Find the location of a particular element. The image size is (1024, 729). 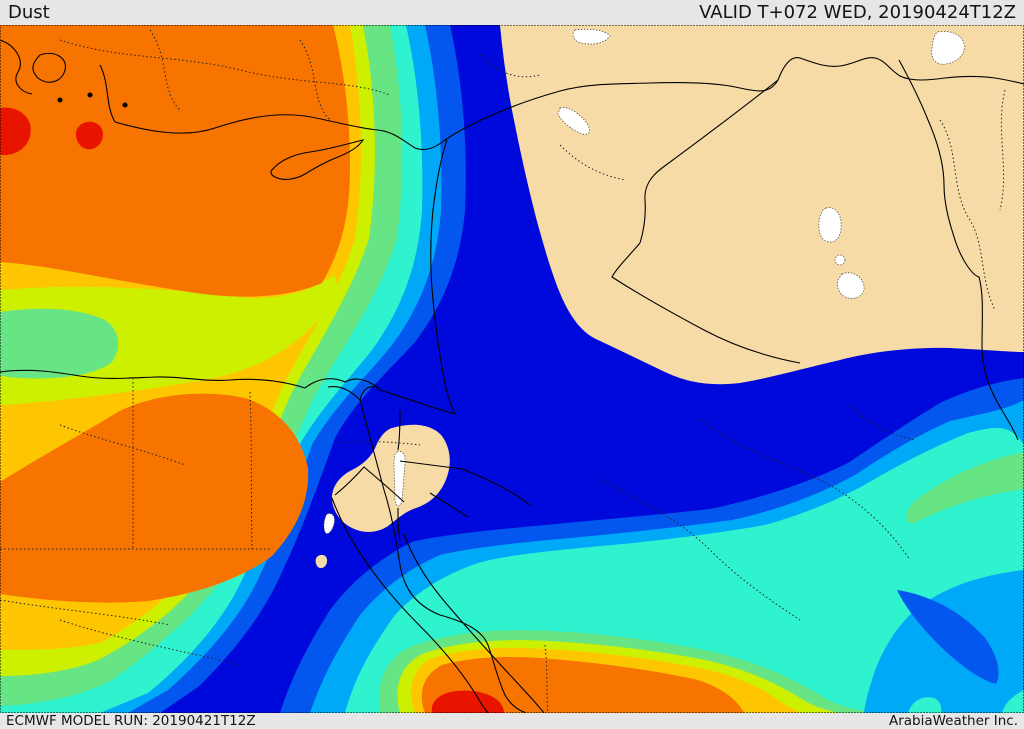

lake-dead-sea is located at coordinates (399, 479).